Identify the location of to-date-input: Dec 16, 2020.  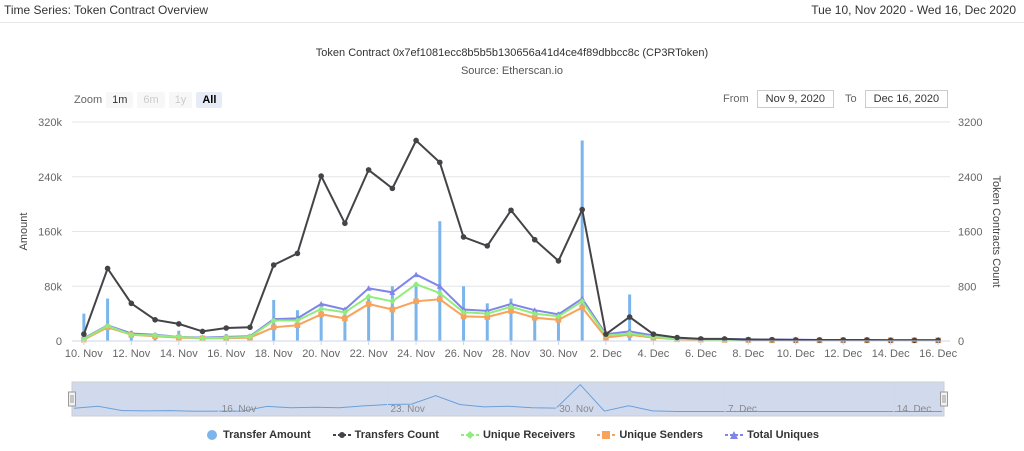
(906, 99).